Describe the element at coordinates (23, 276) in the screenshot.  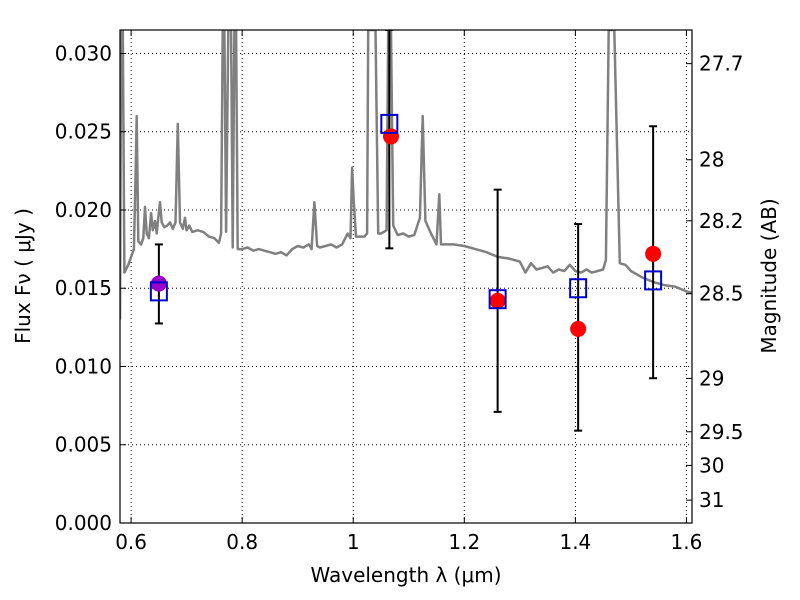
I see `y-axis-label: Flux Fν ( μJy )` at that location.